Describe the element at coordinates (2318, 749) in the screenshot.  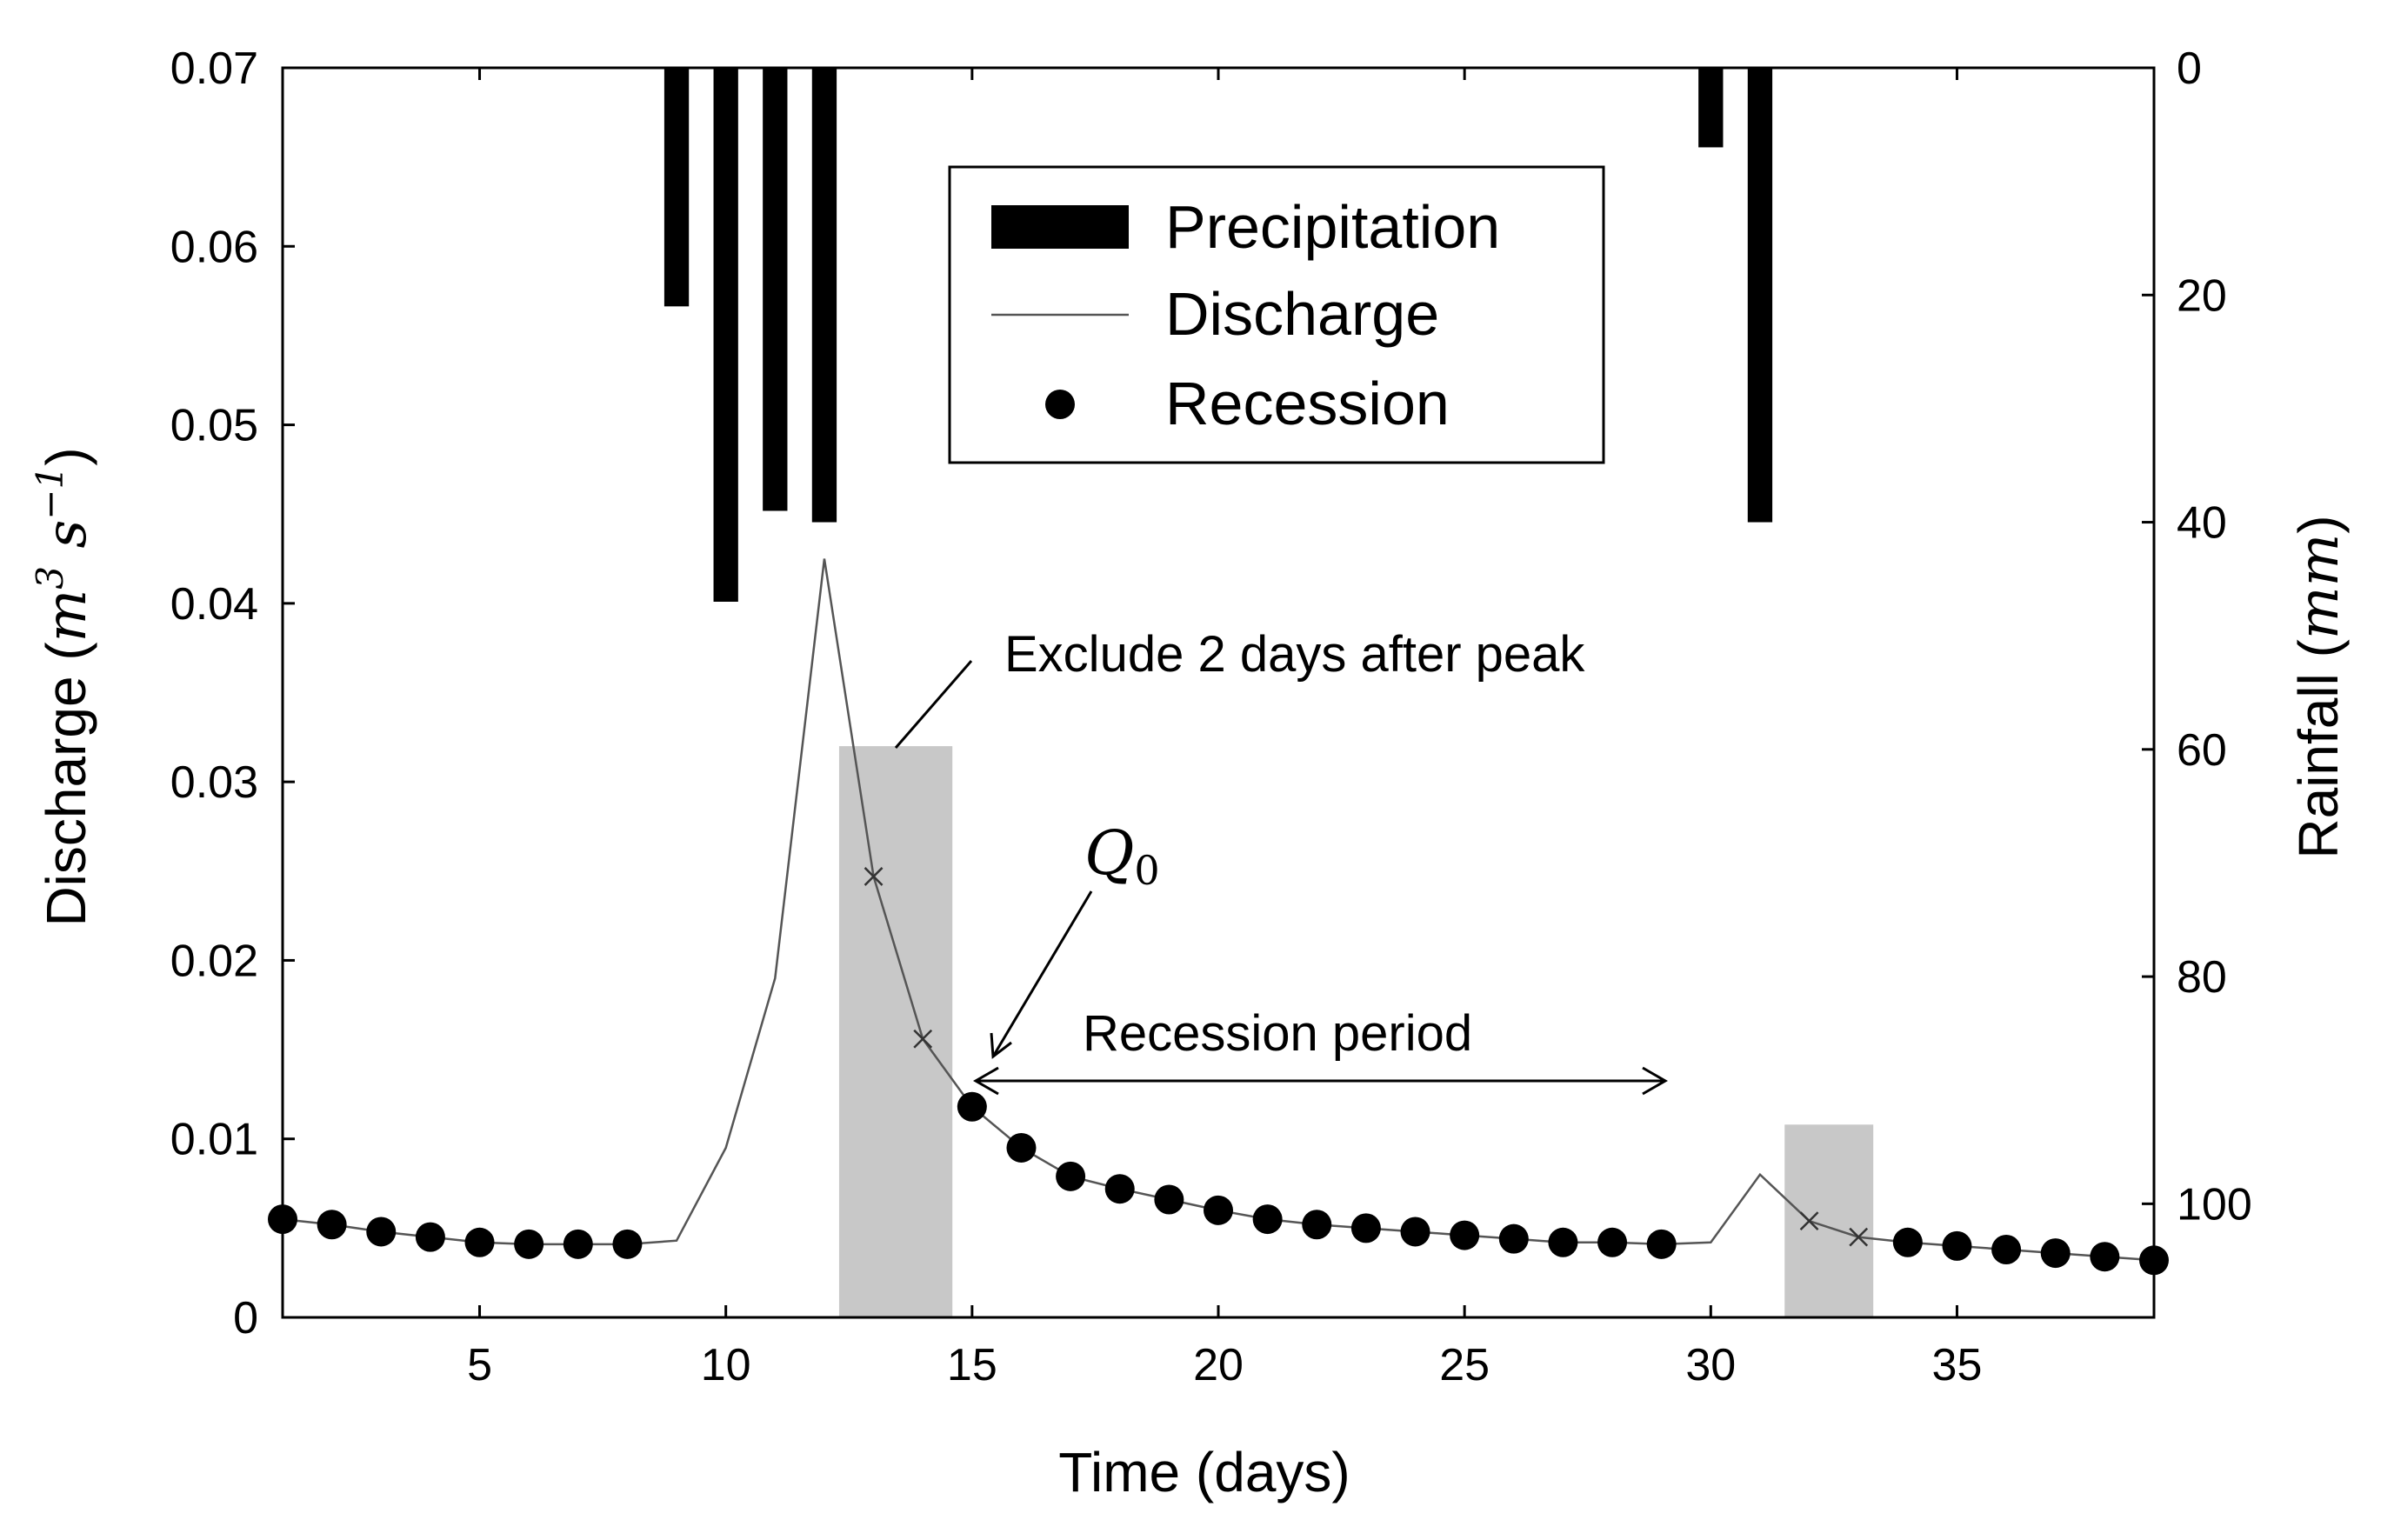
I see `y-right-title-text: Rainfall (` at that location.